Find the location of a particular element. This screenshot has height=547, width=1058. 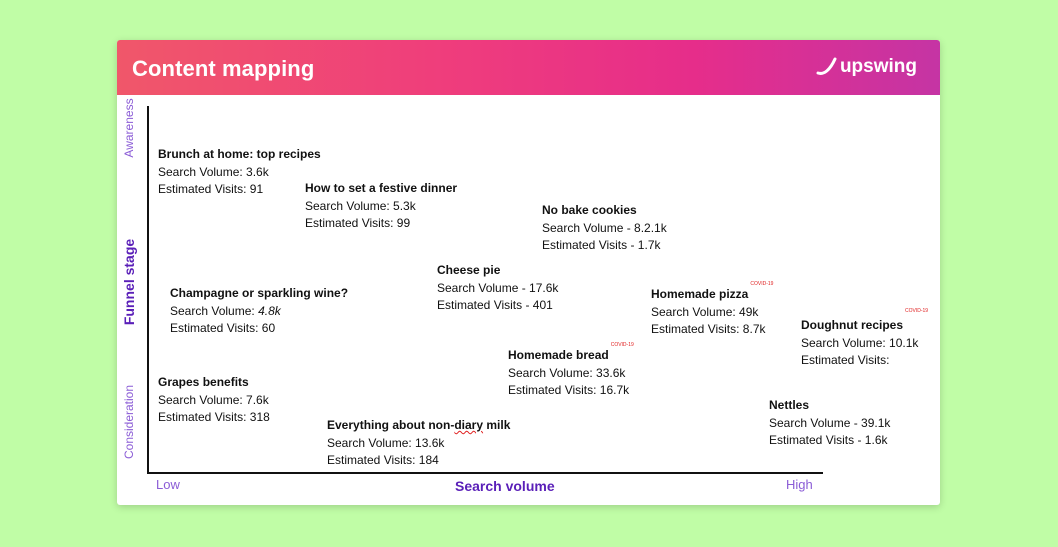

item-visits: Estimated Visits: 184 is located at coordinates (383, 460).